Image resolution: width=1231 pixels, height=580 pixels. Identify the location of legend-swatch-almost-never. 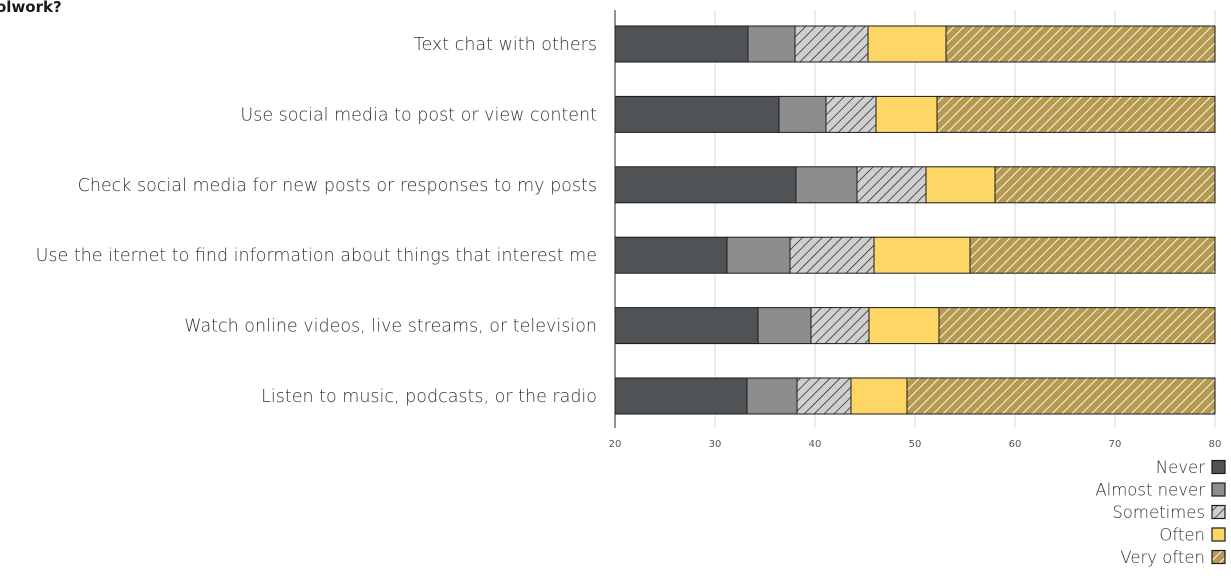
(1218, 489).